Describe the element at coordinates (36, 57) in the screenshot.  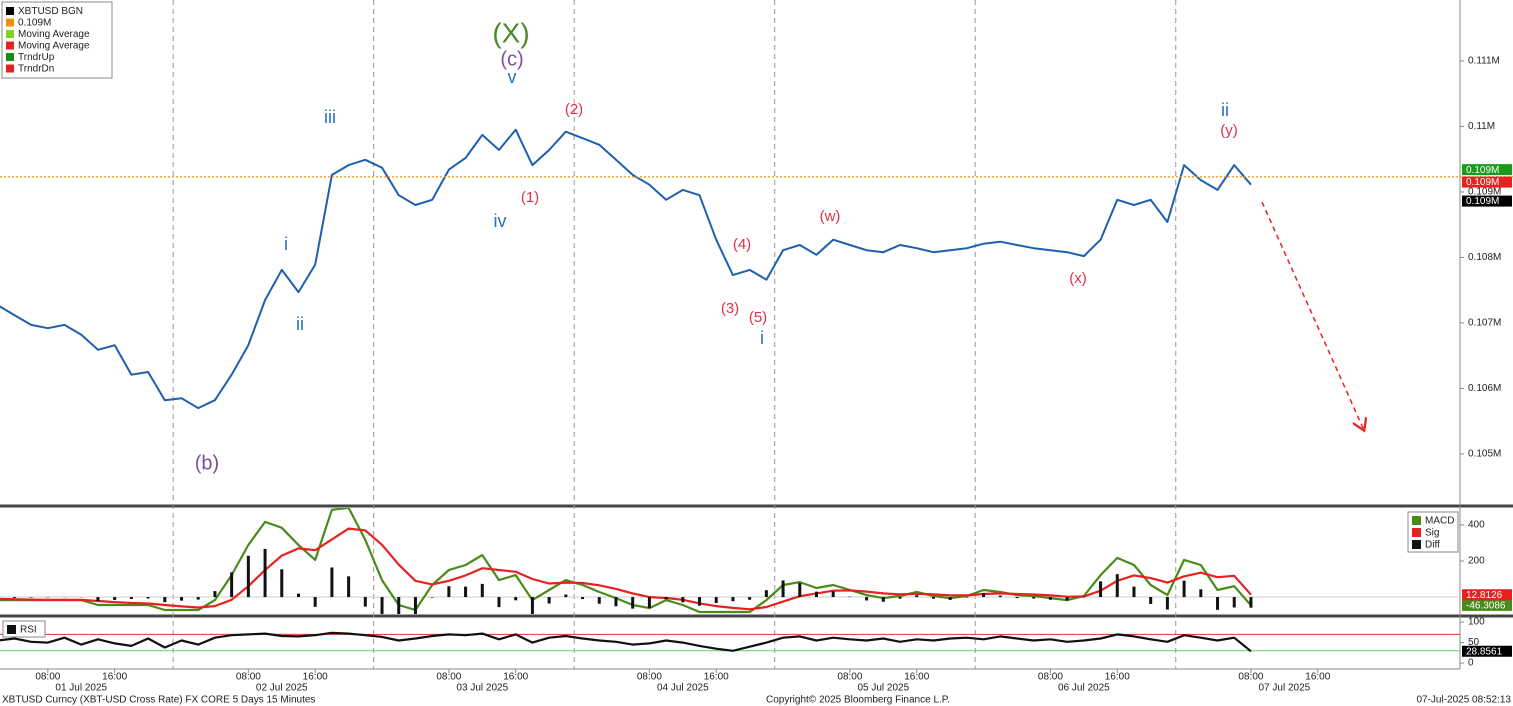
I see `legend-label: TrndrUp` at that location.